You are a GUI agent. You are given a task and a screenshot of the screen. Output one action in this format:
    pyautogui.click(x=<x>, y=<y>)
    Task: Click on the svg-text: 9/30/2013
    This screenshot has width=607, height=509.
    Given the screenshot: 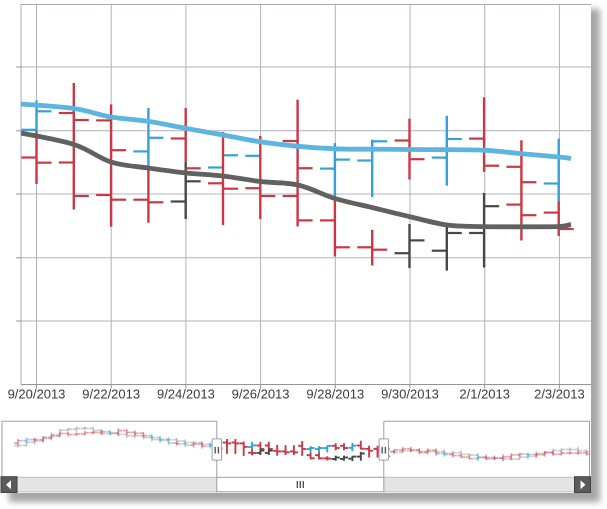 What is the action you would take?
    pyautogui.click(x=410, y=394)
    